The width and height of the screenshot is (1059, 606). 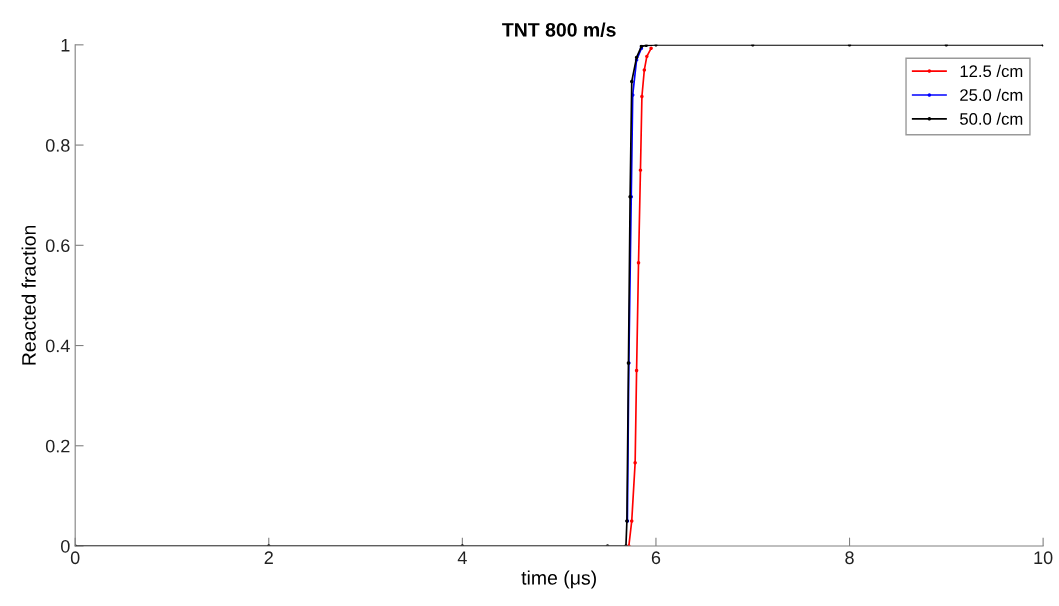 I want to click on chart-title: TNT 800 m/s, so click(x=559, y=29).